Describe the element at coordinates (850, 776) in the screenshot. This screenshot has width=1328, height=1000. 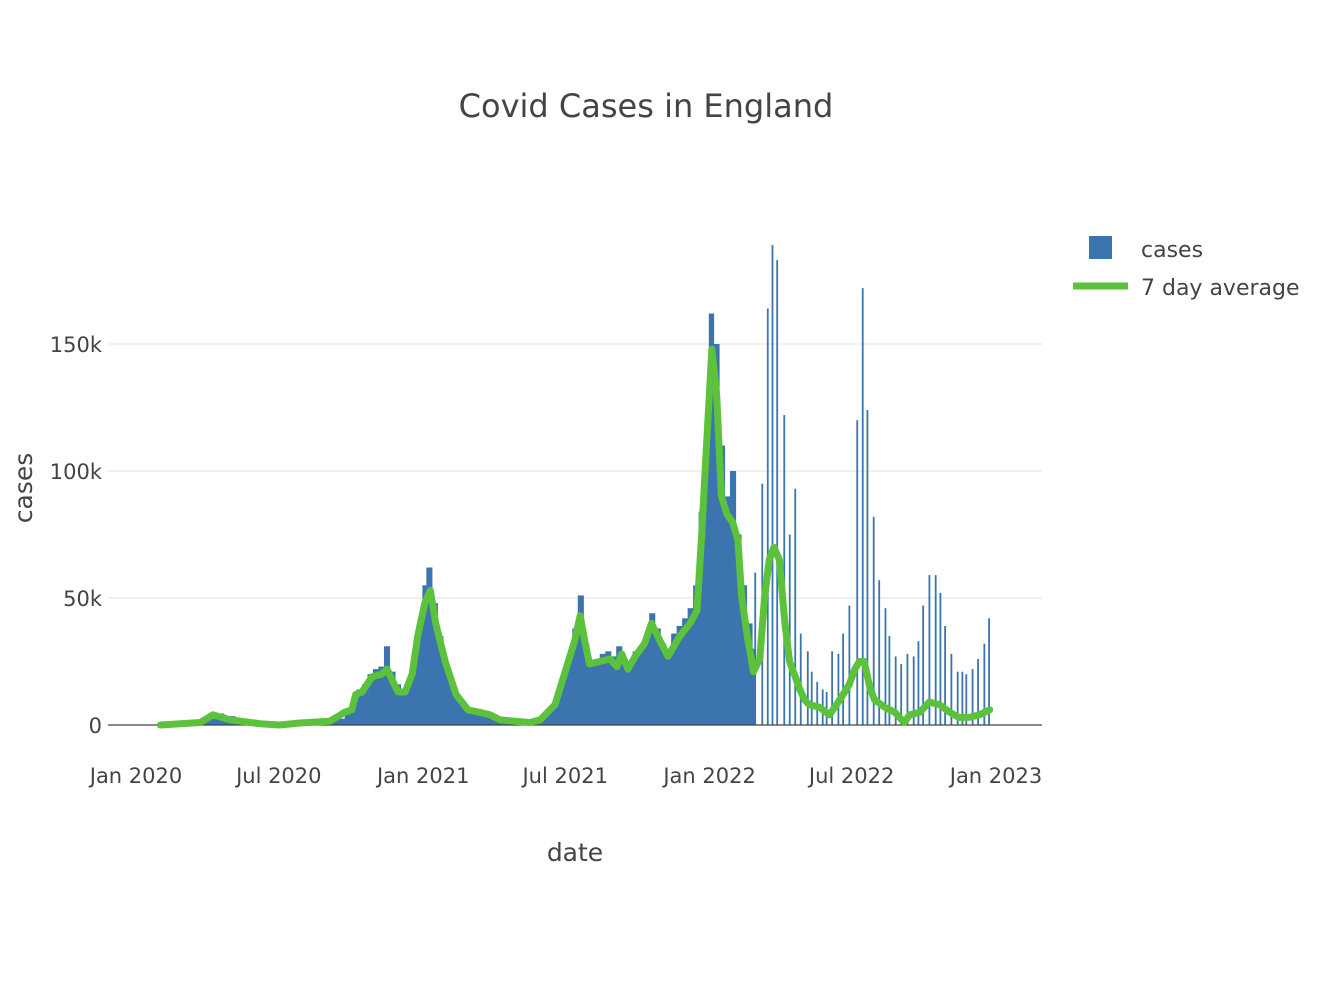
I see `x-tick-label: Jul 2022` at that location.